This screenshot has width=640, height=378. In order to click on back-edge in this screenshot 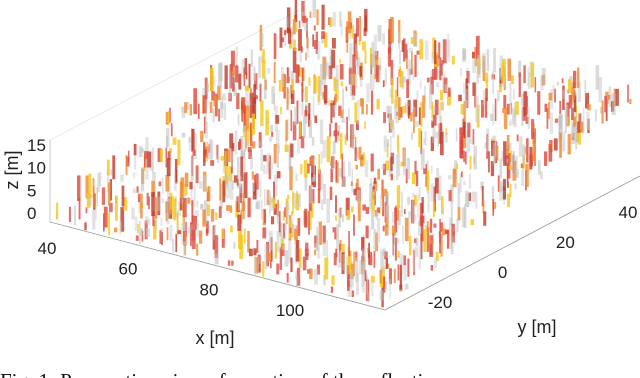, I will do `click(175, 75)`.